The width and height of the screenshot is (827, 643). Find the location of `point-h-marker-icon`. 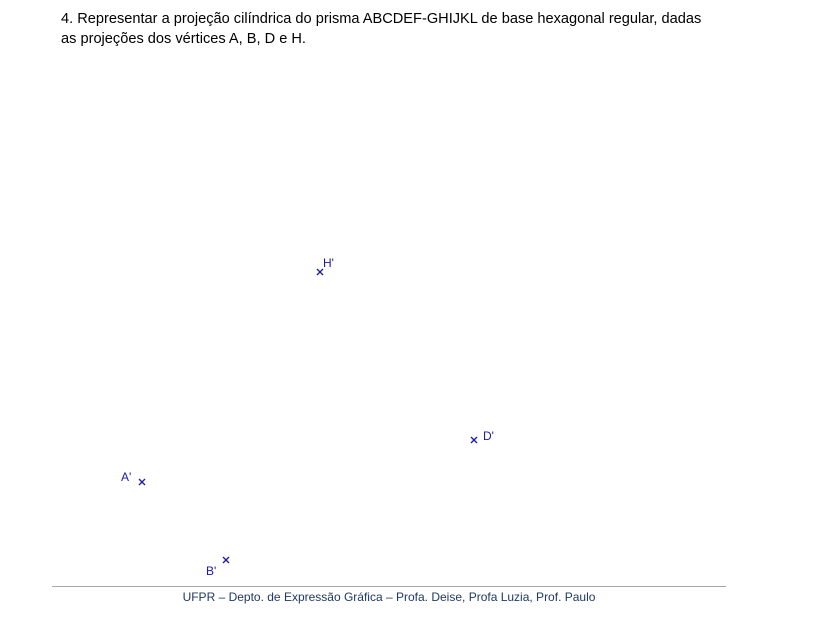

point-h-marker-icon is located at coordinates (320, 272).